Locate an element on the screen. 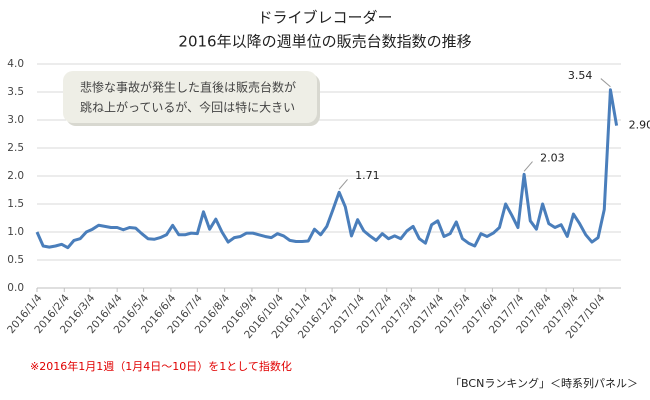 Image resolution: width=650 pixels, height=400 pixels. data-label: 2.03 is located at coordinates (552, 157).